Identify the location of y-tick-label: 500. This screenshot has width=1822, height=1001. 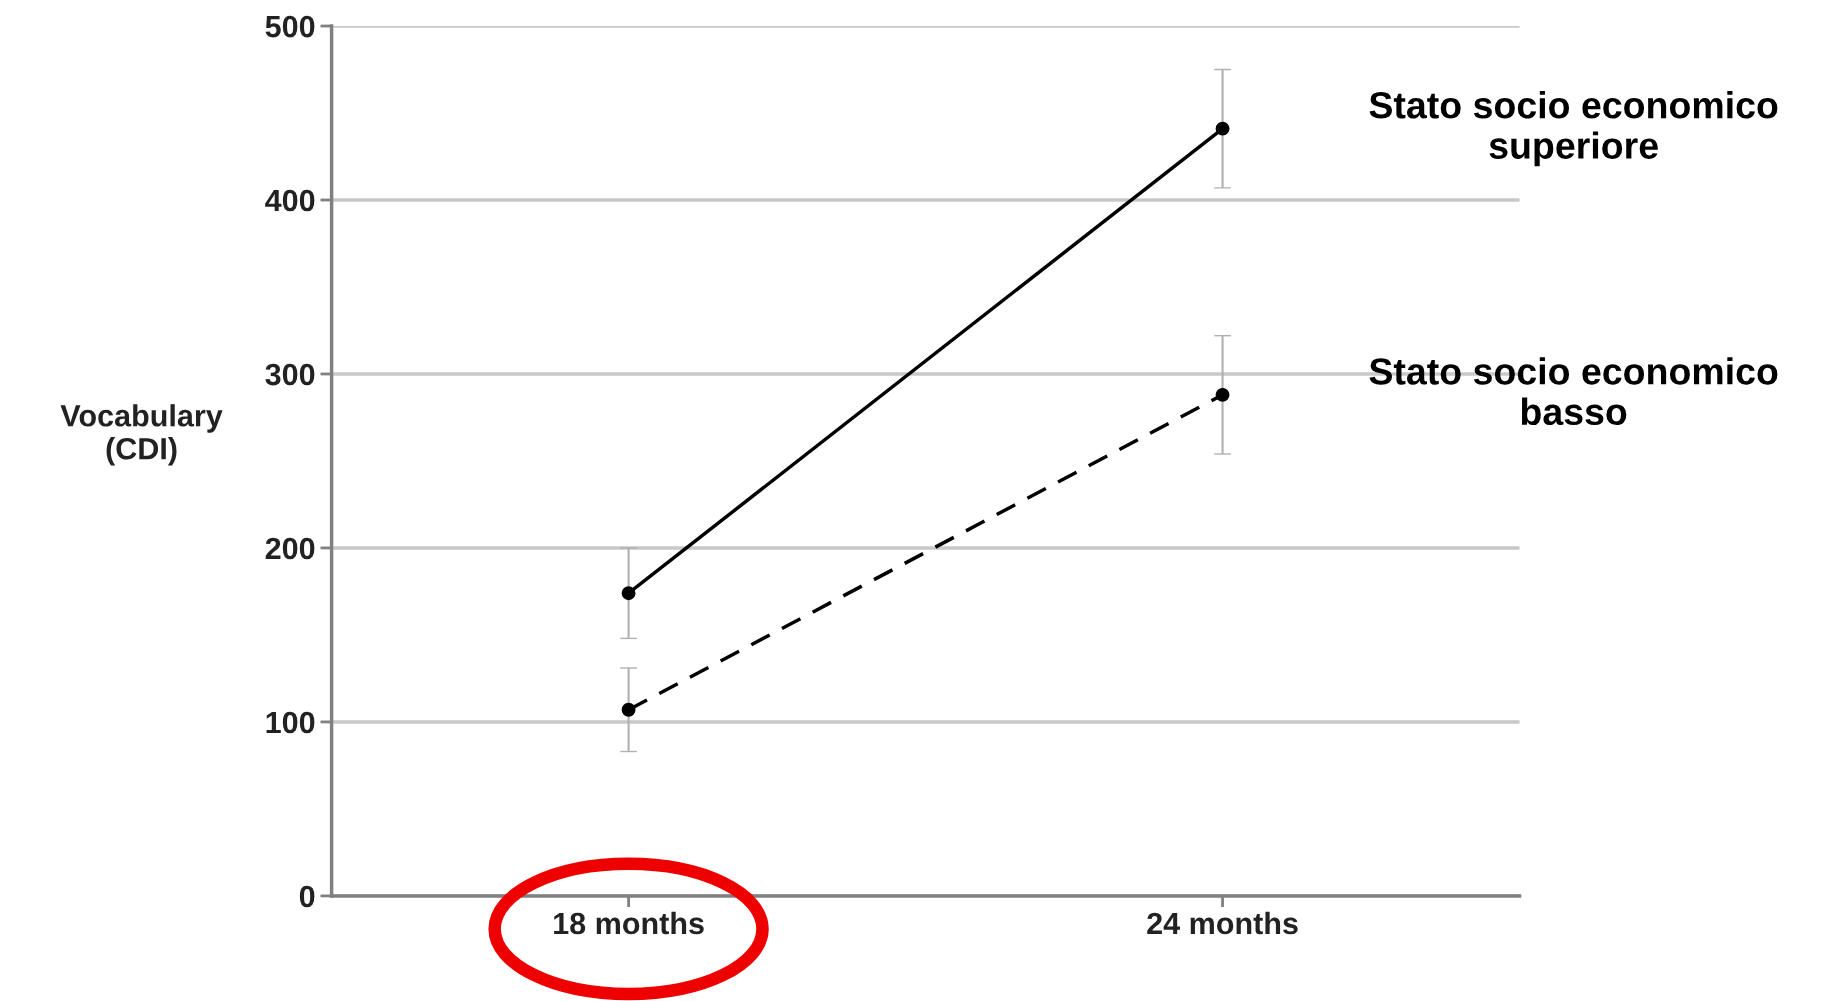
(290, 26).